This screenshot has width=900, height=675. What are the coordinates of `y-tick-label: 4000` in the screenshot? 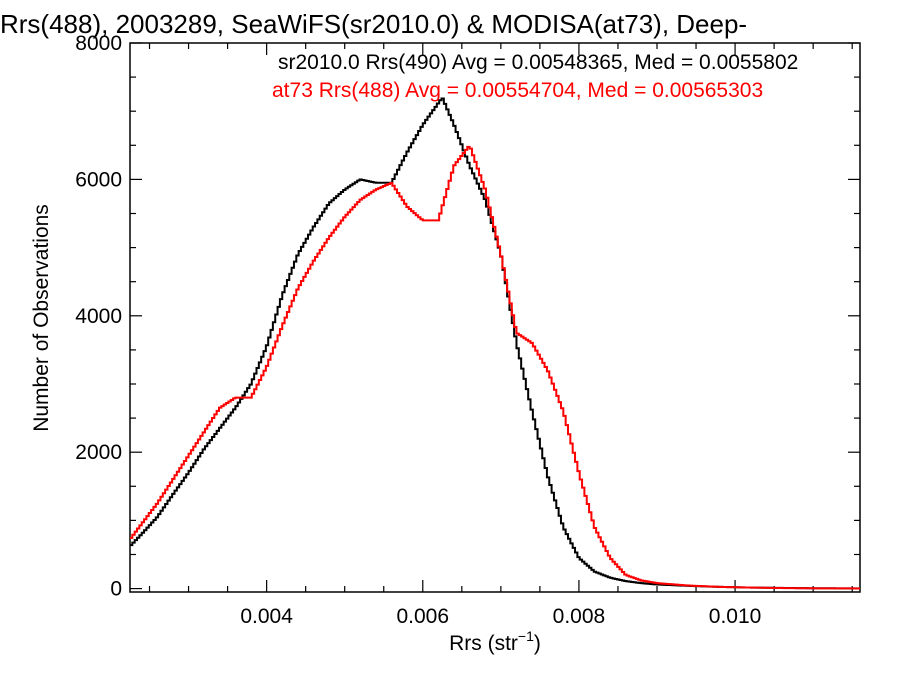 It's located at (98, 316).